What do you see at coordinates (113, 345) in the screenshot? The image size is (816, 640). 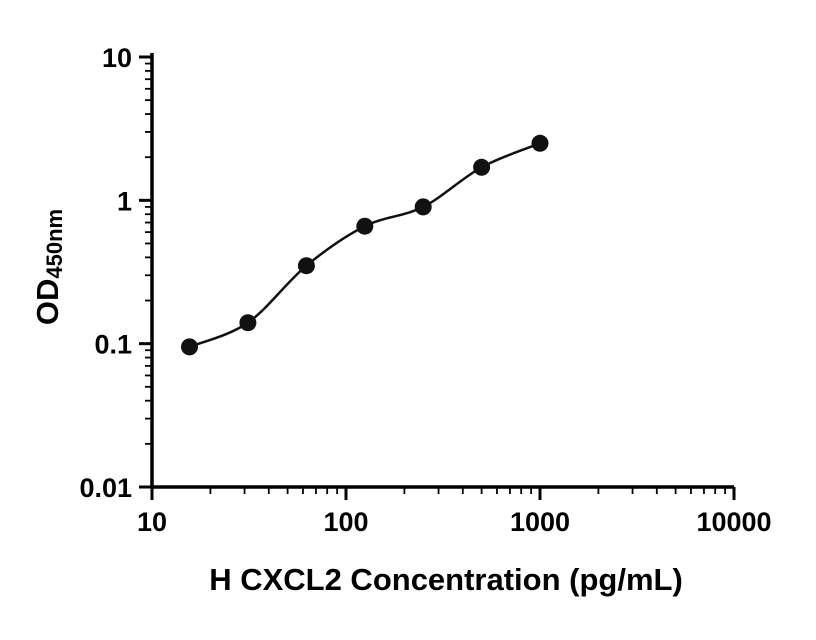 I see `y-tick-label: 0.1` at bounding box center [113, 345].